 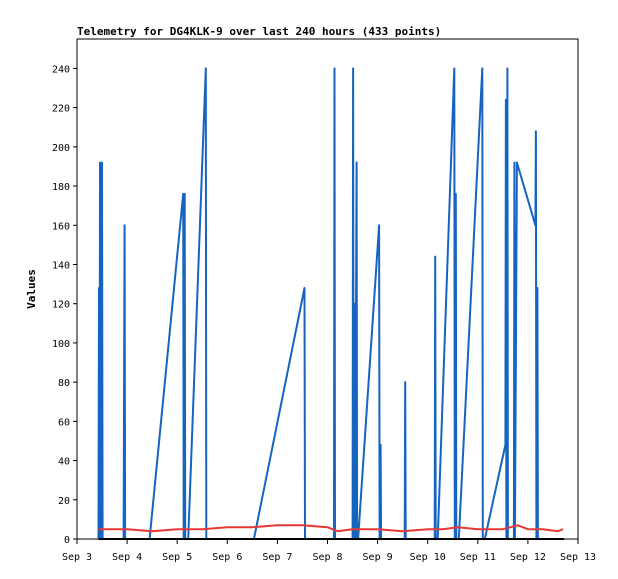 I want to click on y-tick-label: 140, so click(x=61, y=265).